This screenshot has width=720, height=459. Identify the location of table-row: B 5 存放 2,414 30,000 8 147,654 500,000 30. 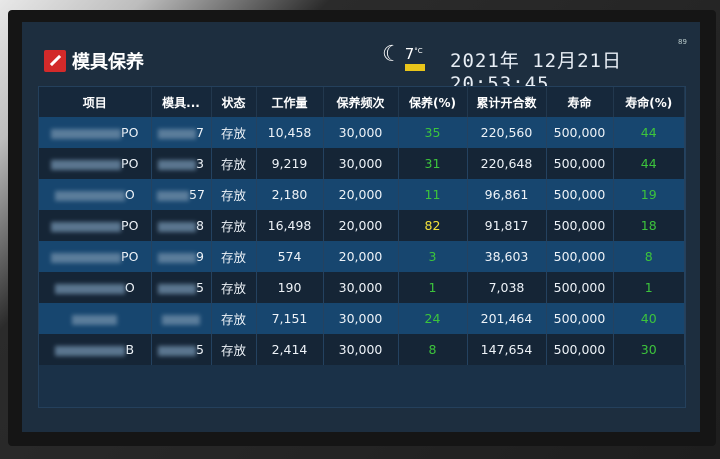
(362, 349).